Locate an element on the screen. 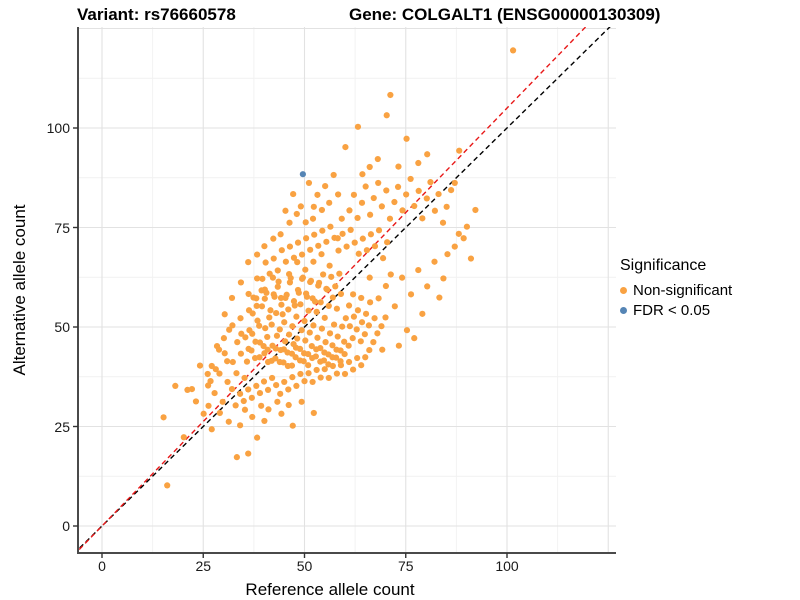  x-tick-label: 25 is located at coordinates (203, 566).